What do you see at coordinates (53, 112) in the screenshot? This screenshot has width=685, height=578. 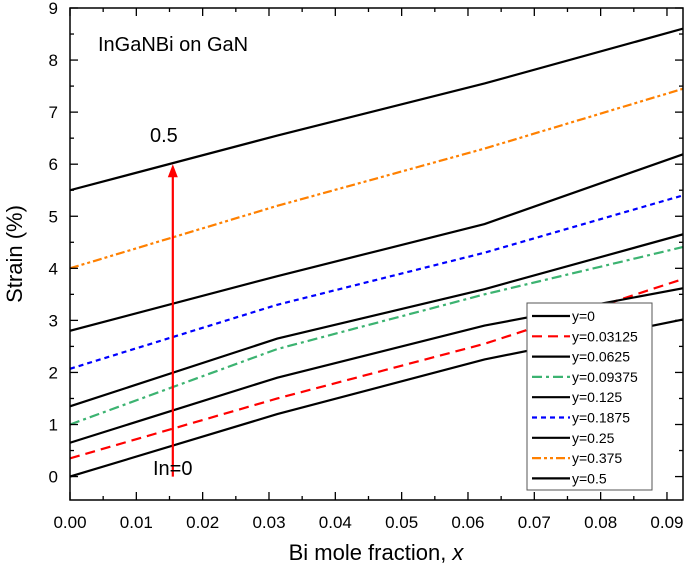 I see `y-tick-label: 7` at bounding box center [53, 112].